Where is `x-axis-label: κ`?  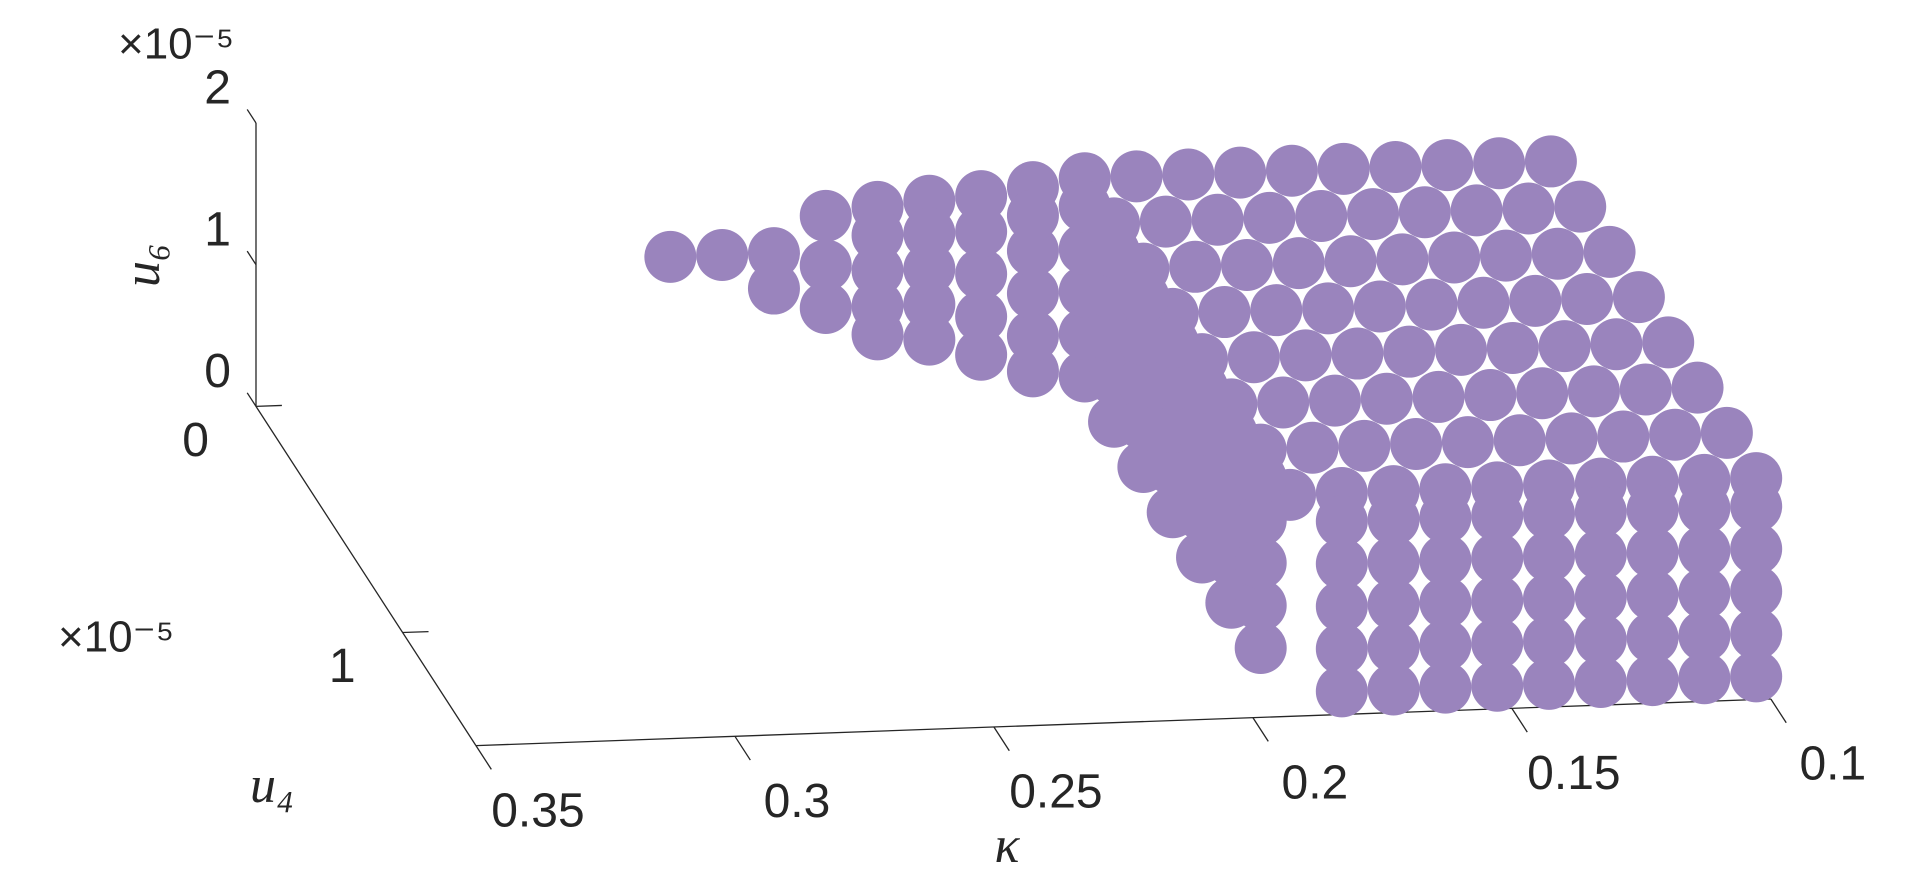 x-axis-label: κ is located at coordinates (1008, 845).